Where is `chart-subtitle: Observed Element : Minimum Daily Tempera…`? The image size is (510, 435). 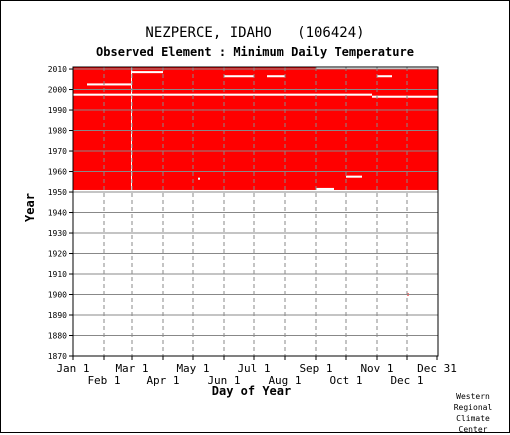 chart-subtitle: Observed Element : Minimum Daily Tempera… is located at coordinates (255, 52).